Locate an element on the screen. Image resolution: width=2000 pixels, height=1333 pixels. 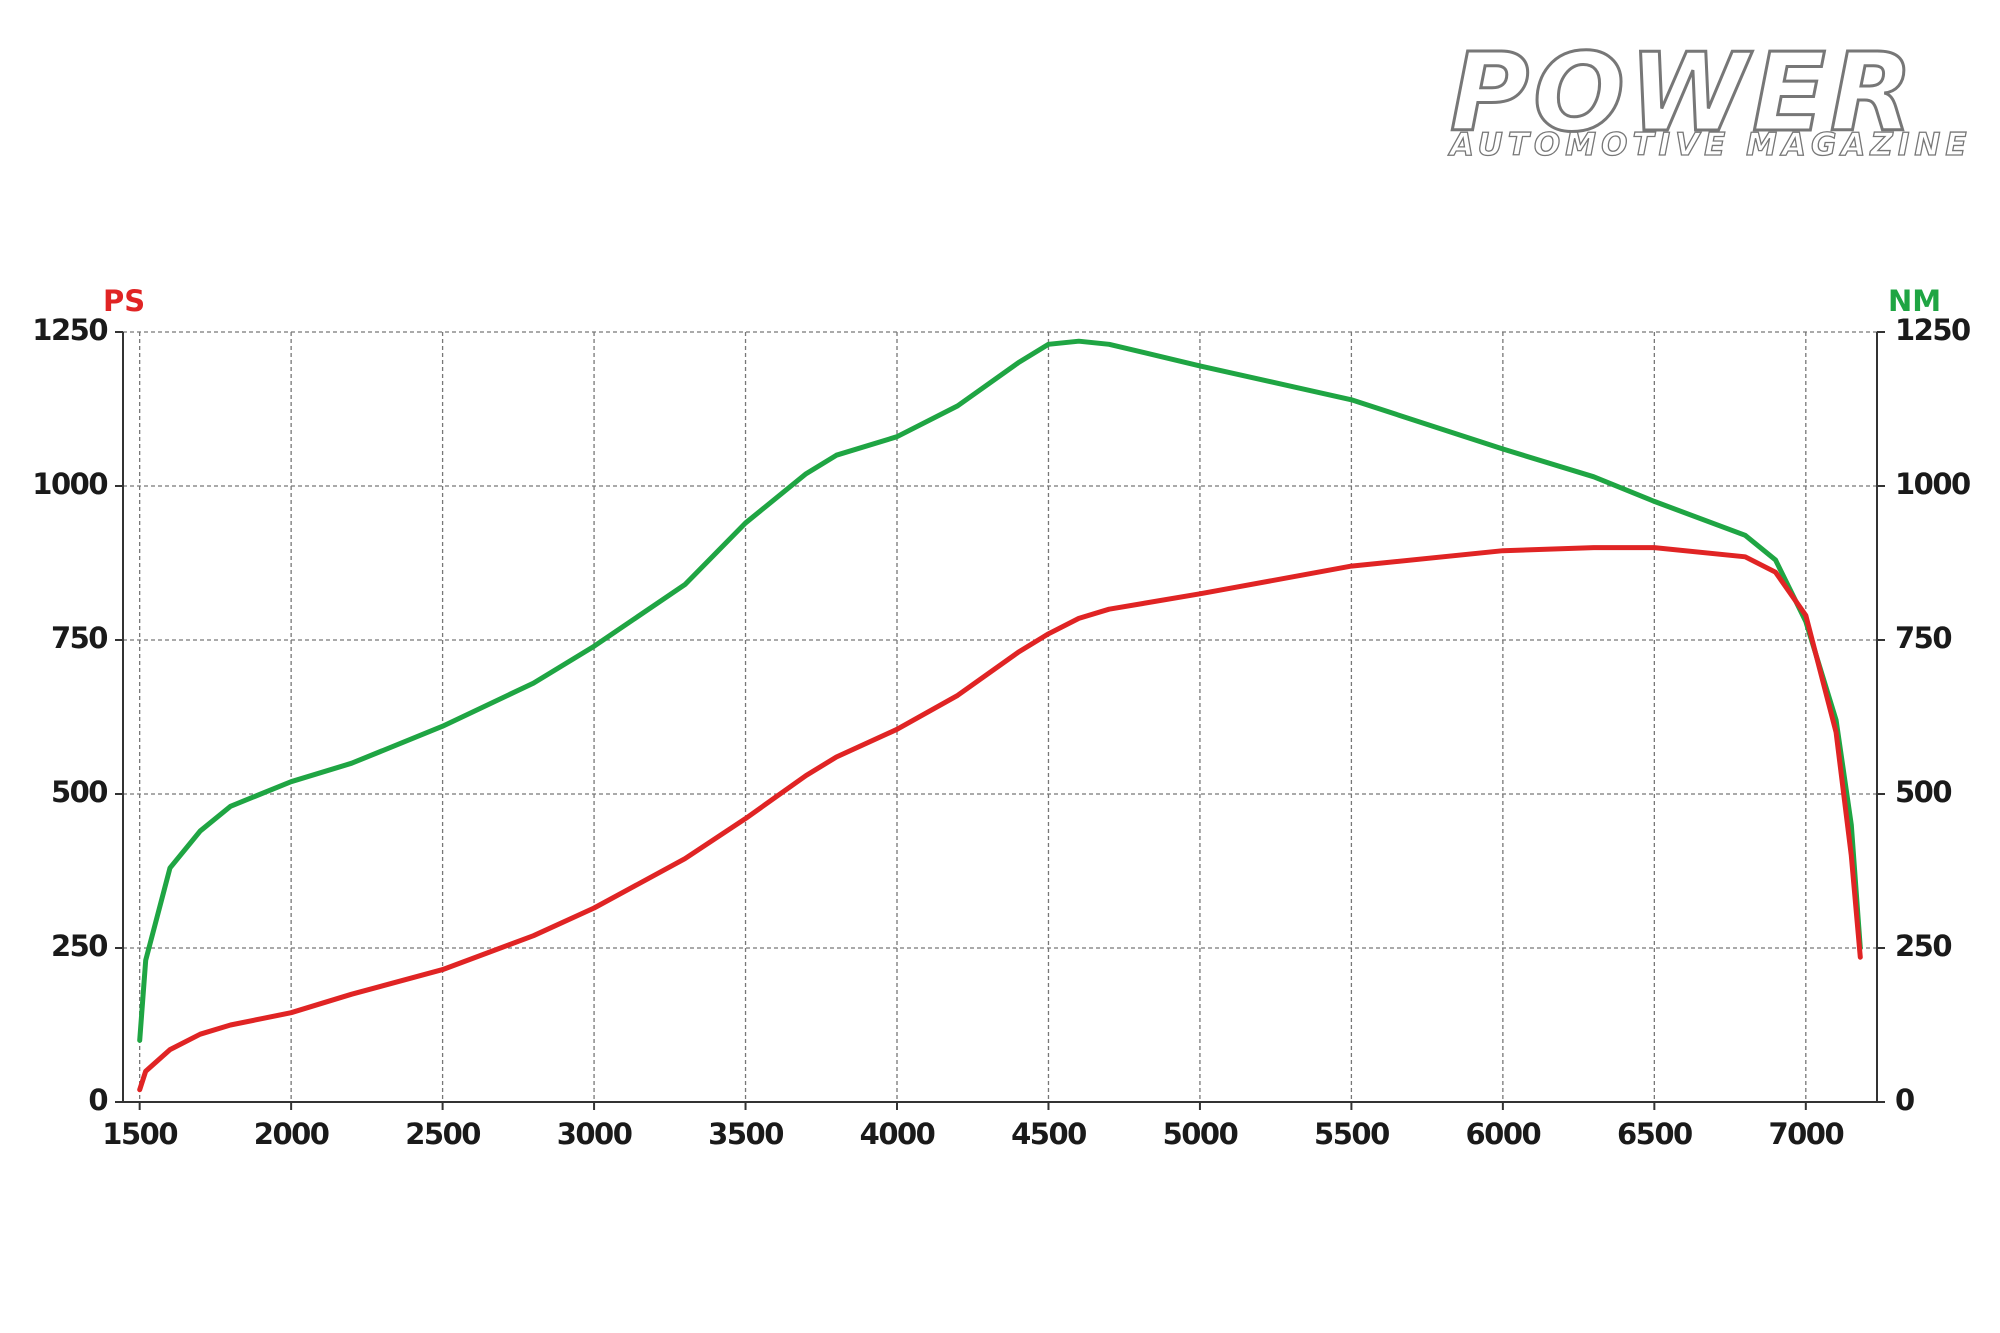
x-tick-label: 5500 is located at coordinates (1351, 1134).